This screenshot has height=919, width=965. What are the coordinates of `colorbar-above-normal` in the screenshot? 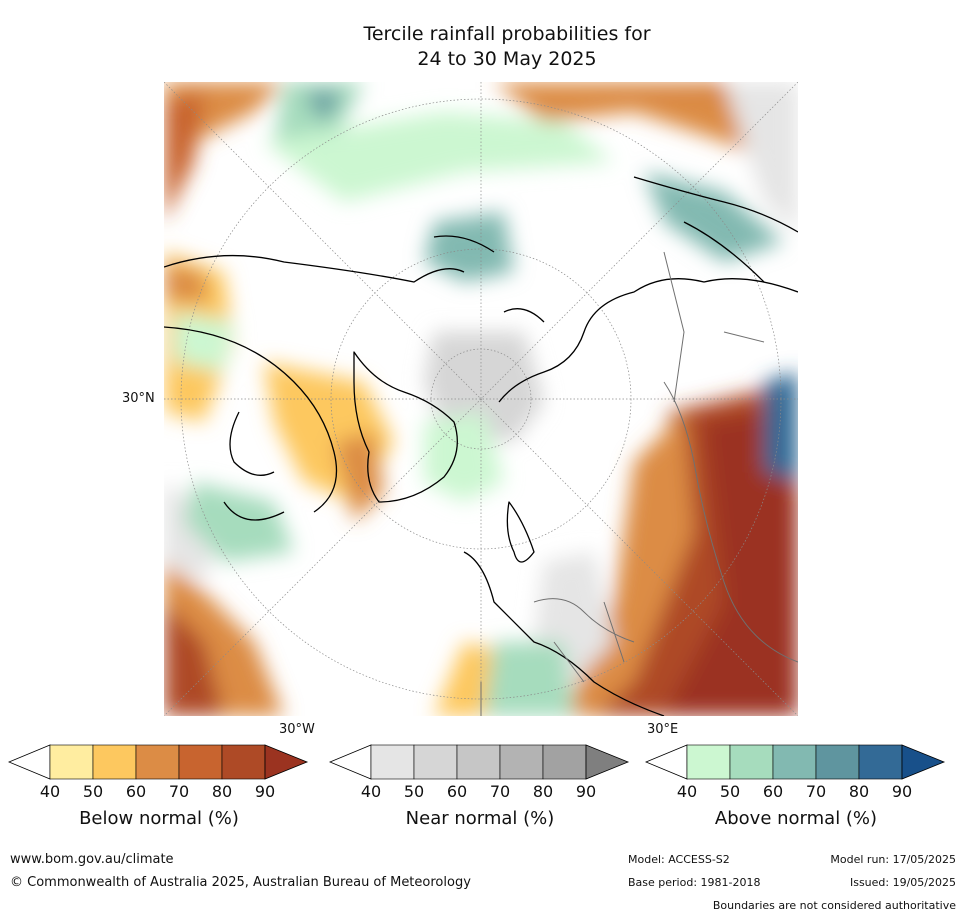 It's located at (796, 762).